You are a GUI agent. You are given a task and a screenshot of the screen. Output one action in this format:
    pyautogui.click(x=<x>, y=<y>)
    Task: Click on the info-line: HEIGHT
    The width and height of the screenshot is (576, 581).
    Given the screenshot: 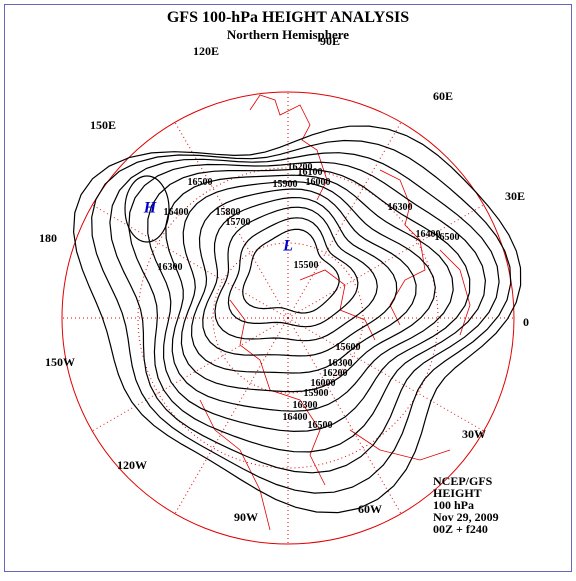 What is the action you would take?
    pyautogui.click(x=457, y=493)
    